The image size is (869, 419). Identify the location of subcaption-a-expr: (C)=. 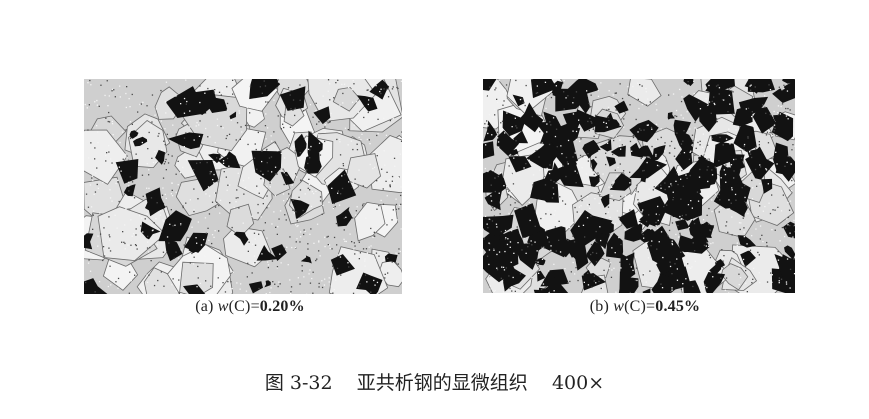
(244, 306).